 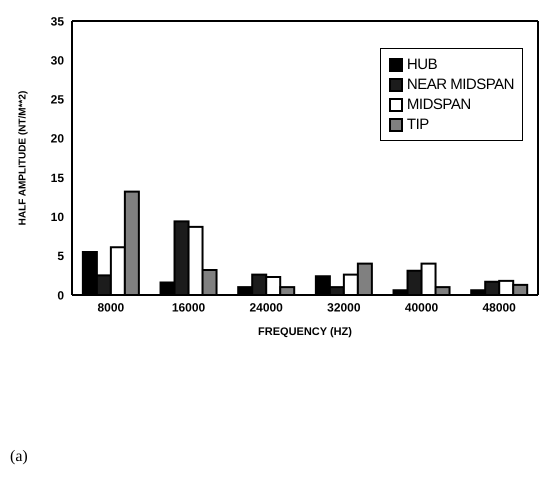 What do you see at coordinates (266, 307) in the screenshot?
I see `x-tick-label: 24000` at bounding box center [266, 307].